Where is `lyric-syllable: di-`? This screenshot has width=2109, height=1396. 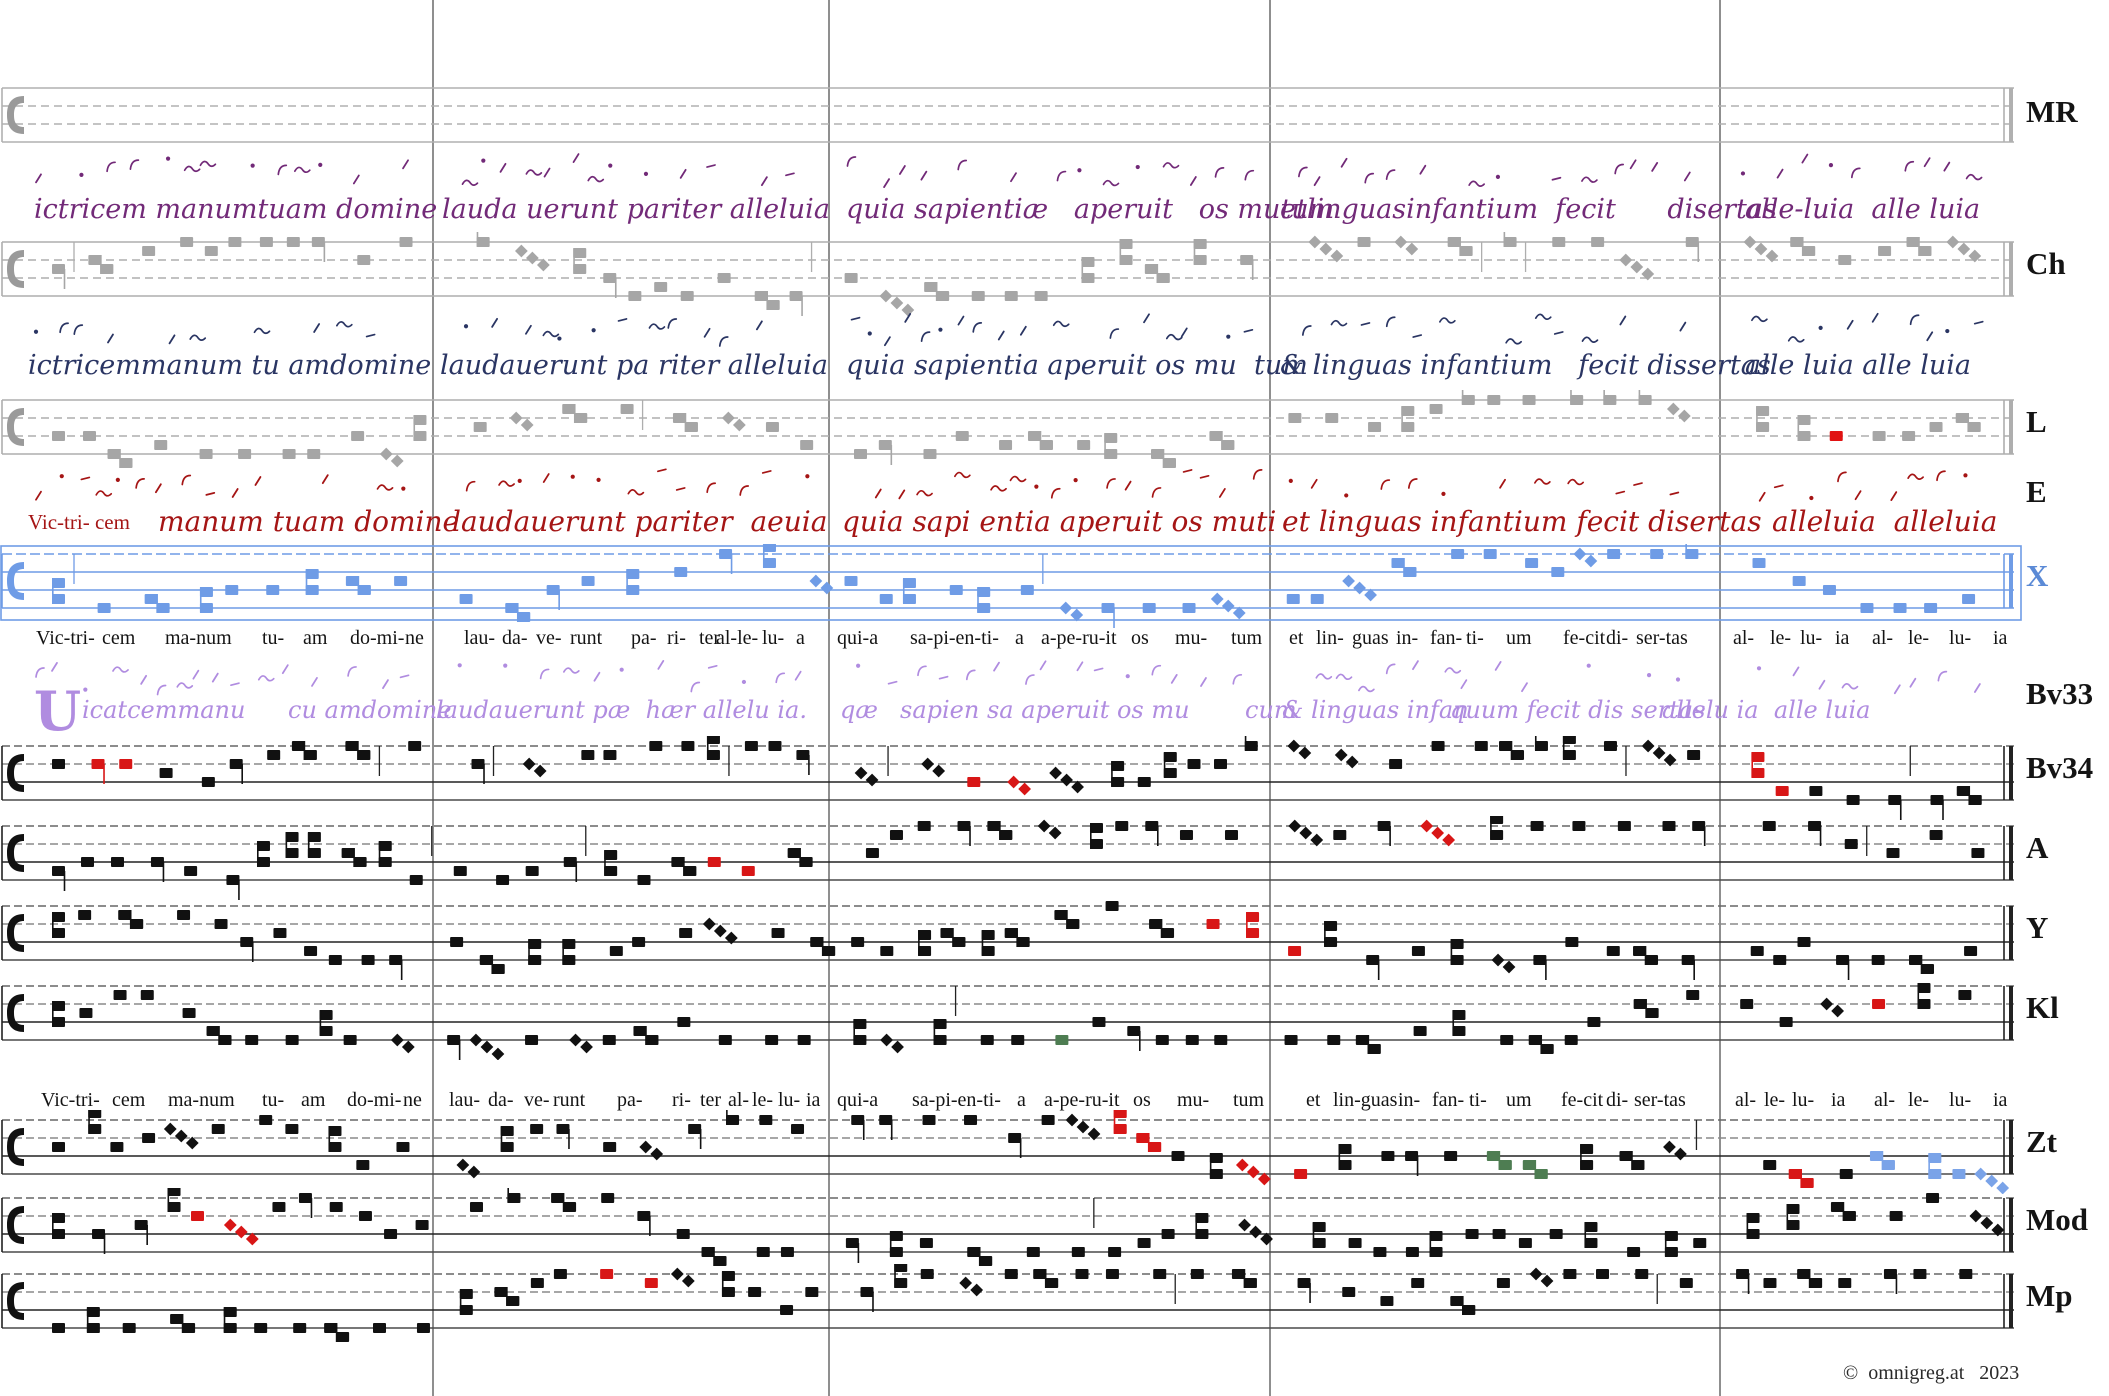 lyric-syllable: di- is located at coordinates (1617, 1100).